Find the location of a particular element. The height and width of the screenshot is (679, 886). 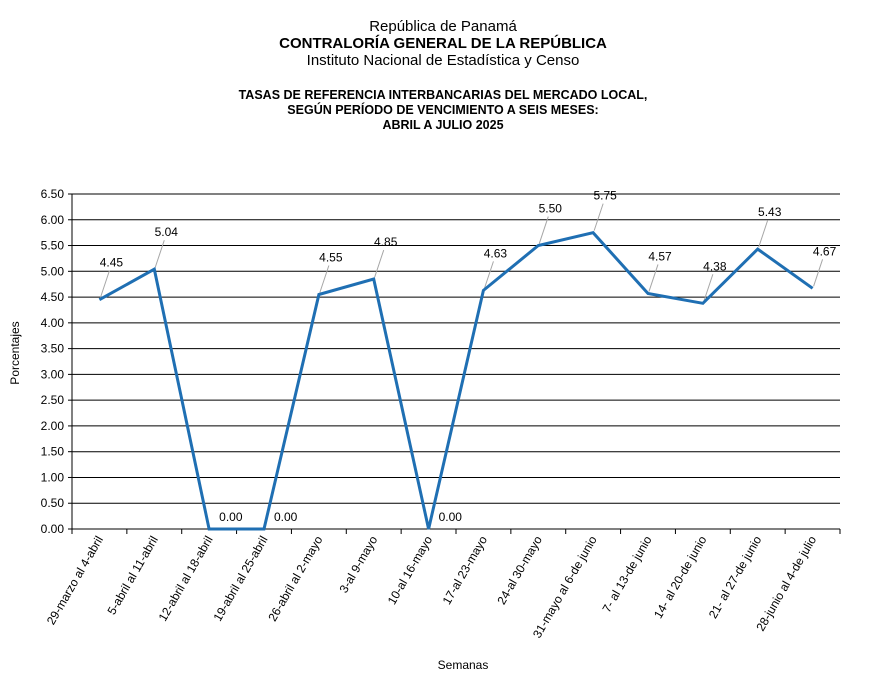

y-tick-label: 2.00 is located at coordinates (53, 426).